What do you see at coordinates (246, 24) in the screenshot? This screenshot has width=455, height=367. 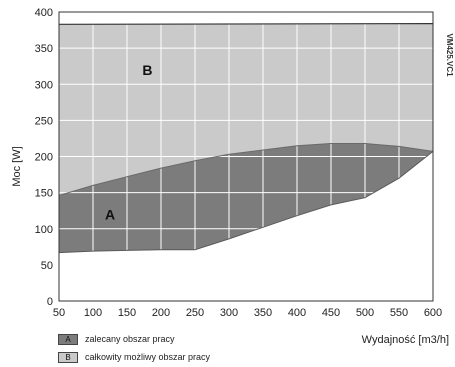 I see `b-upper-boundary` at bounding box center [246, 24].